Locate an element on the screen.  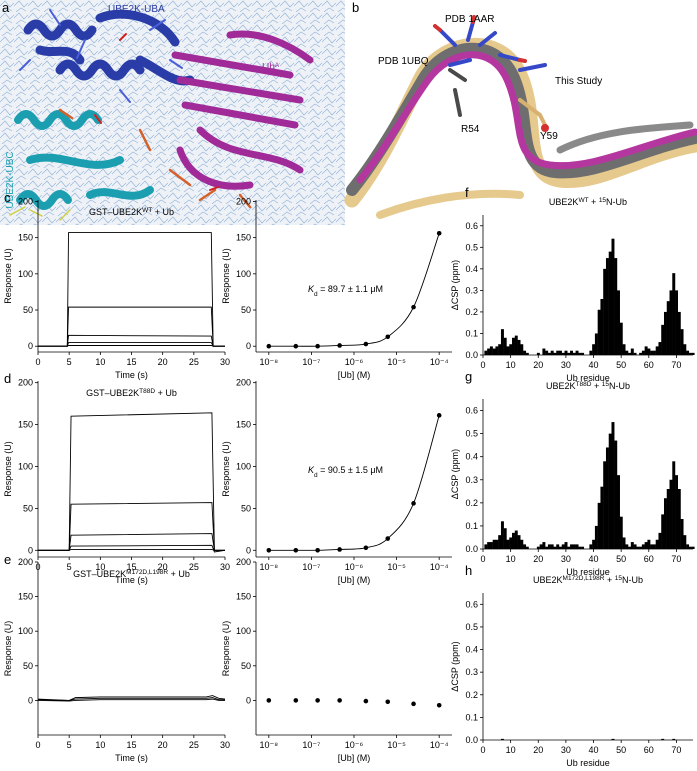
trace is located at coordinates (131, 340).